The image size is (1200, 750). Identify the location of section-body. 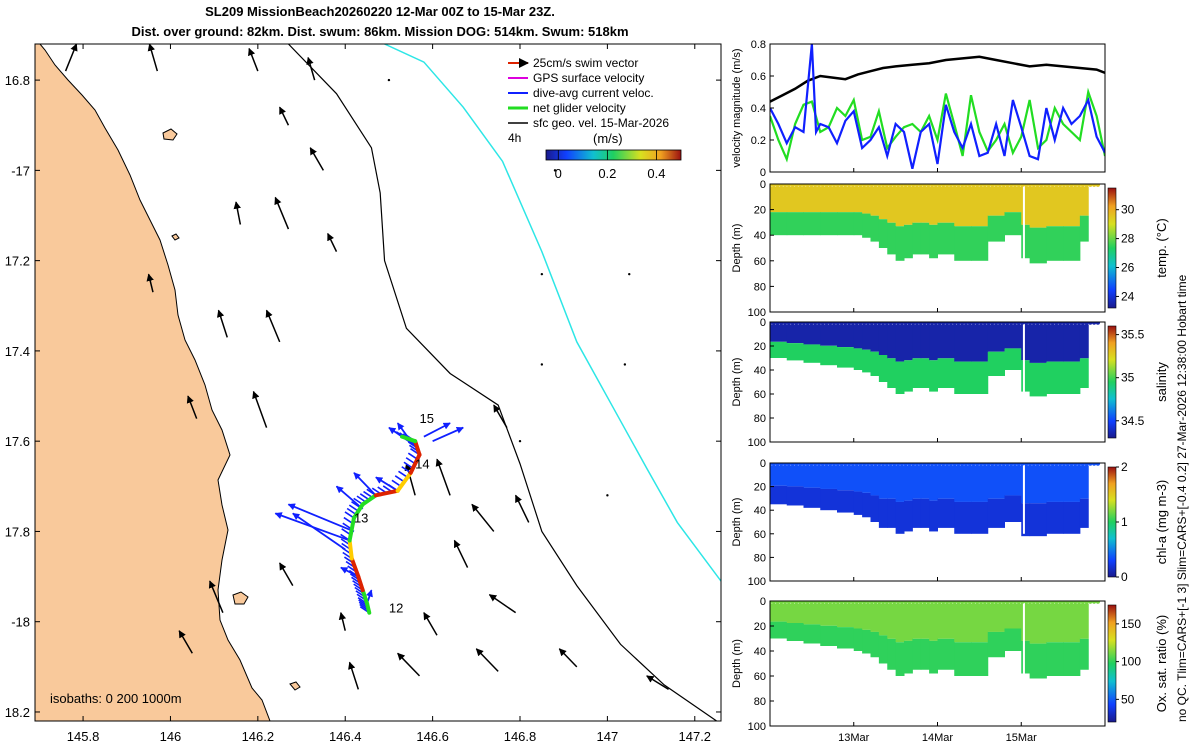
(935, 640).